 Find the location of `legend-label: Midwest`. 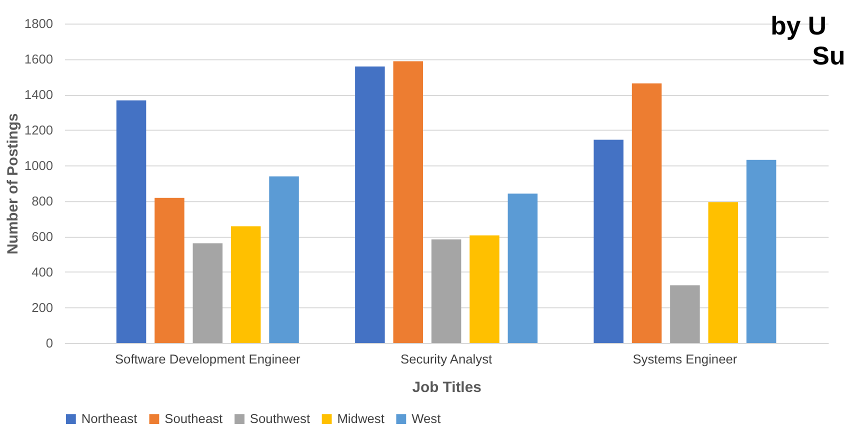

legend-label: Midwest is located at coordinates (361, 418).